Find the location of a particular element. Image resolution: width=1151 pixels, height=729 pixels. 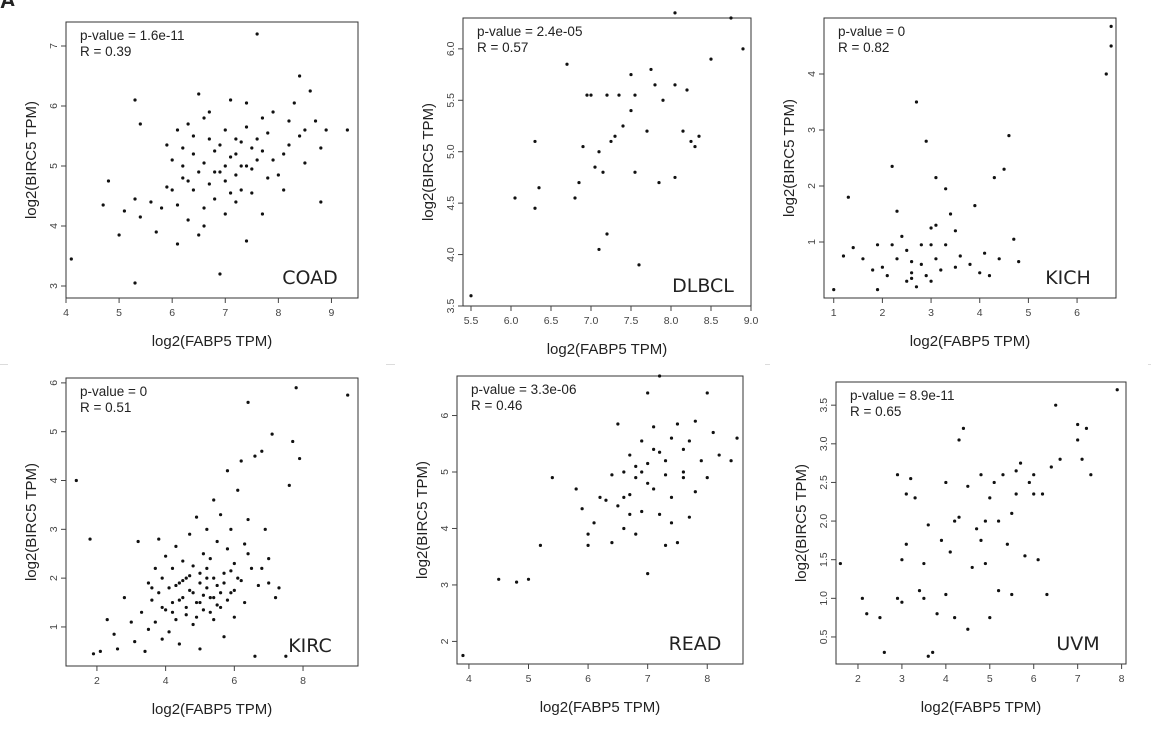

x-tick-label: 8 is located at coordinates (707, 679).